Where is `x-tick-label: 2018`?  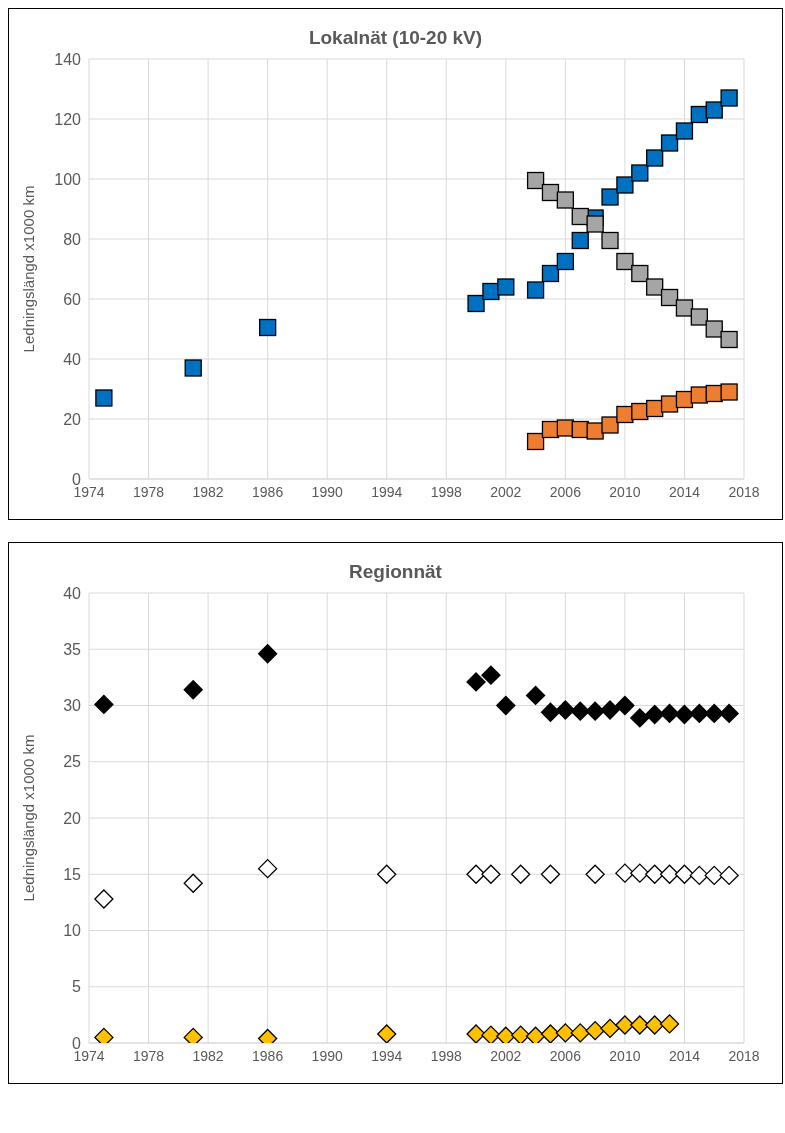
x-tick-label: 2018 is located at coordinates (744, 1055).